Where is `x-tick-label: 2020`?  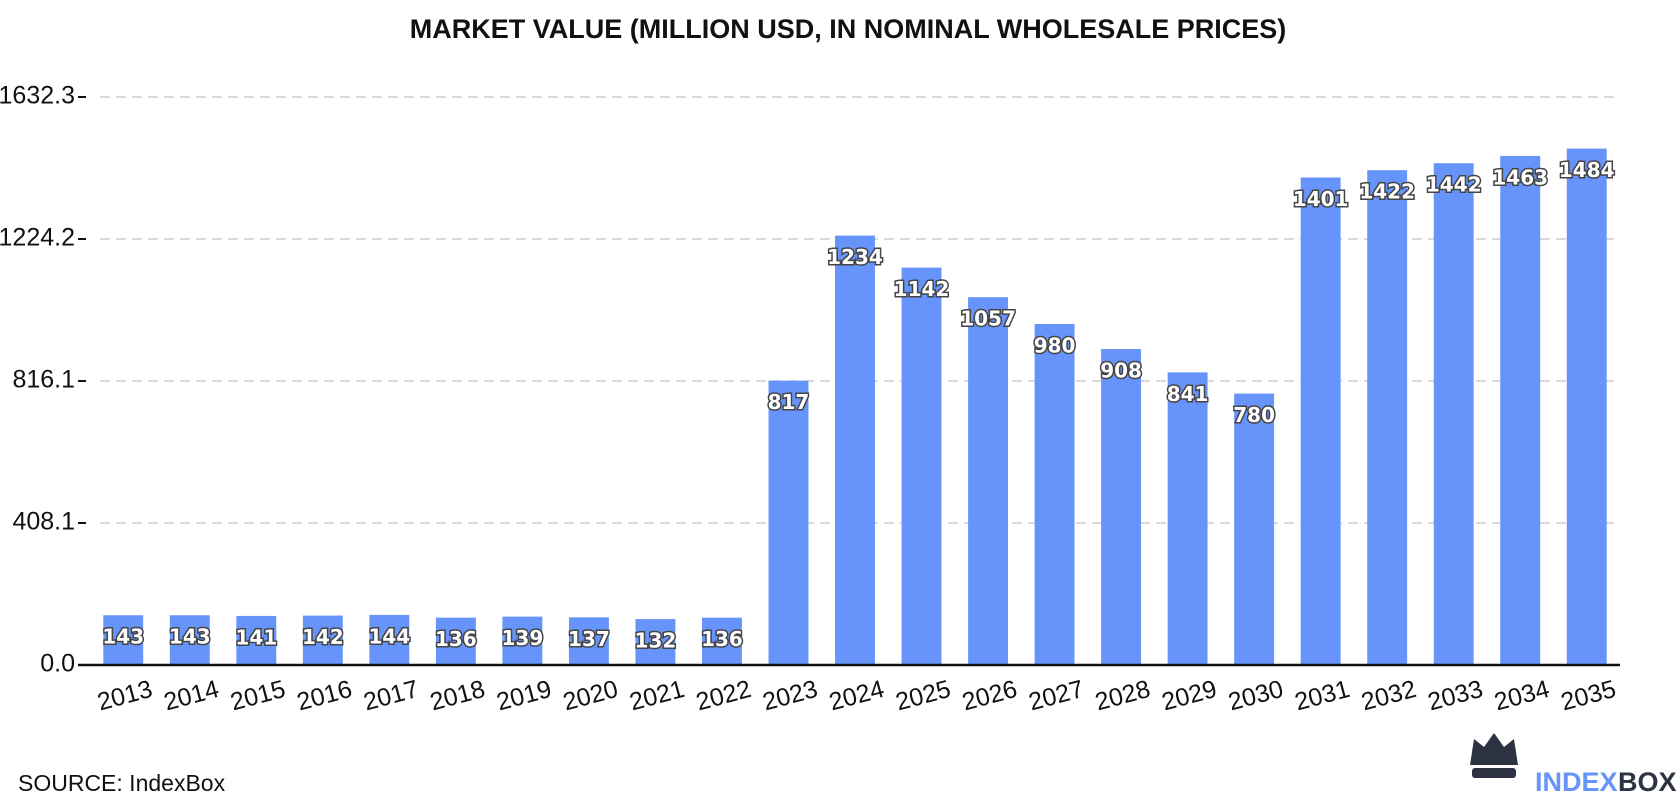 x-tick-label: 2020 is located at coordinates (590, 695).